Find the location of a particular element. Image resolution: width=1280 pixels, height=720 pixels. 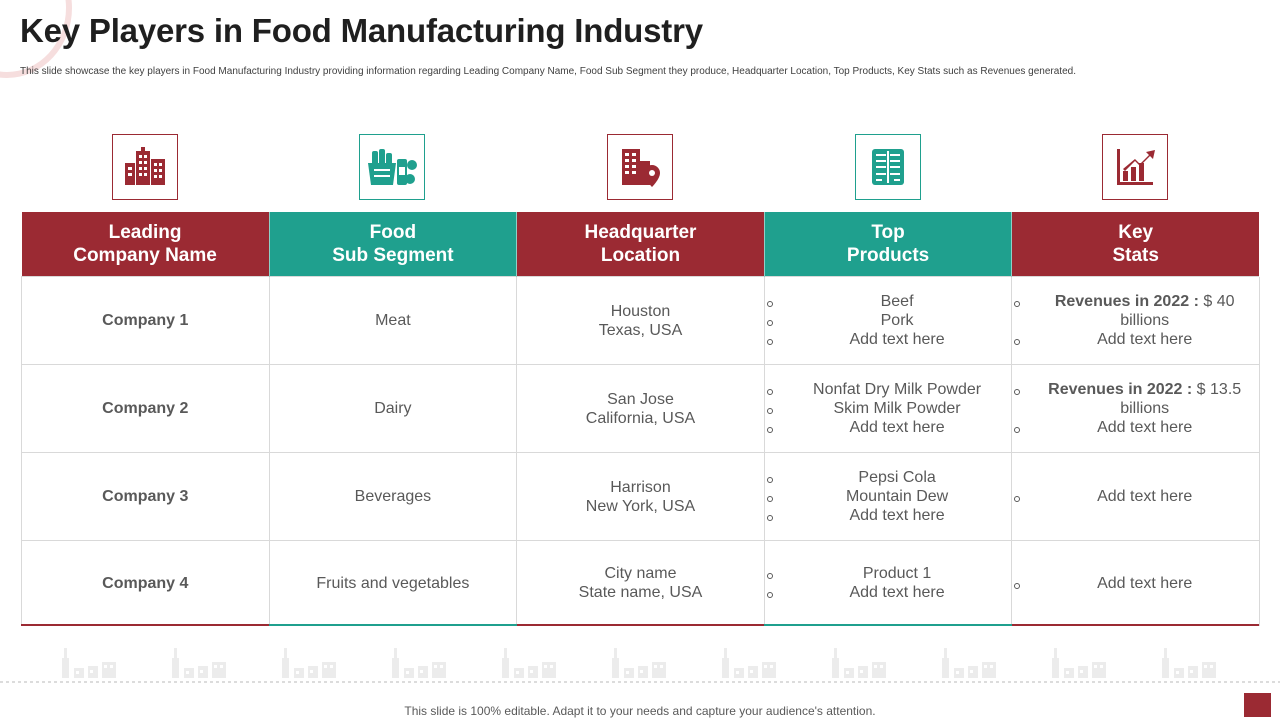

header-food-sub-segment: Food Sub Segment is located at coordinates (393, 244).